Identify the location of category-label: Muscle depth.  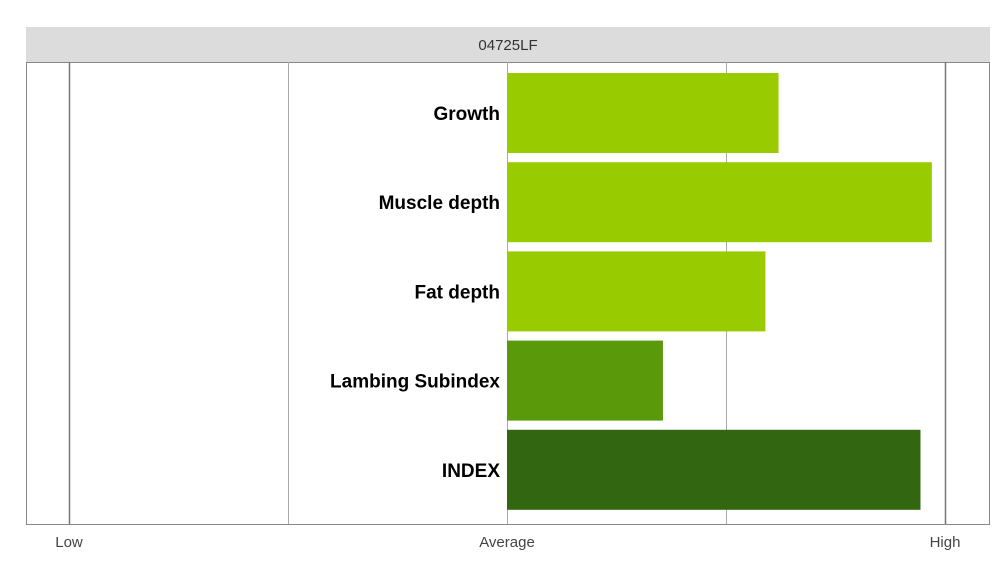
(439, 203).